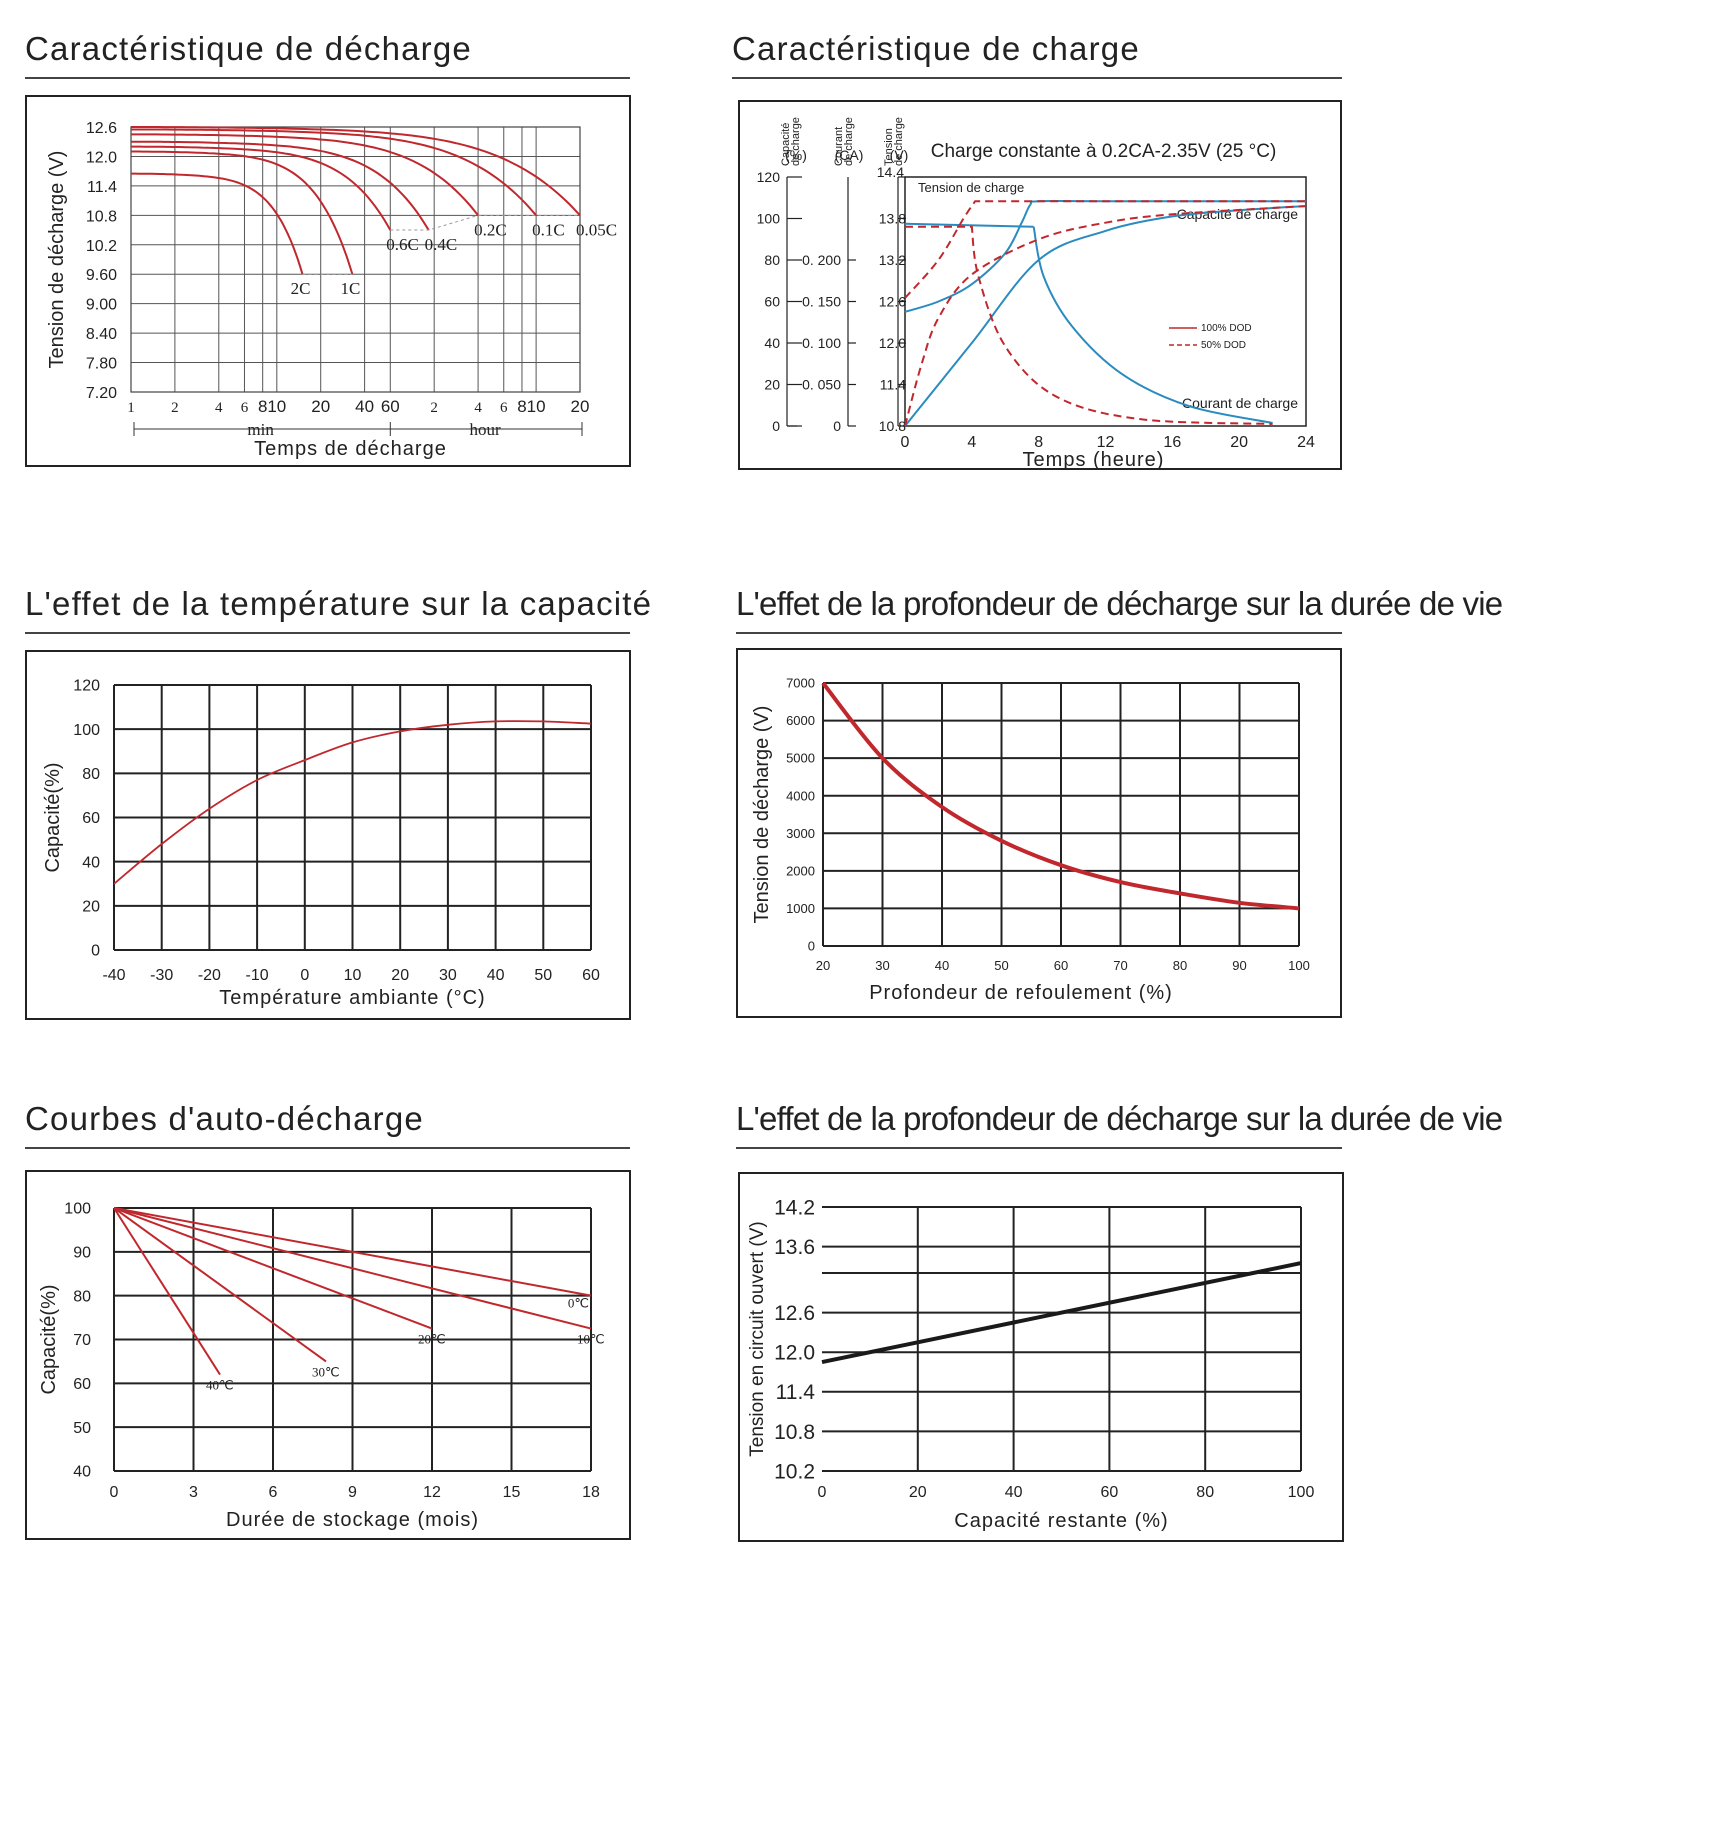  Describe the element at coordinates (131, 408) in the screenshot. I see `x-tick-label: 1` at that location.